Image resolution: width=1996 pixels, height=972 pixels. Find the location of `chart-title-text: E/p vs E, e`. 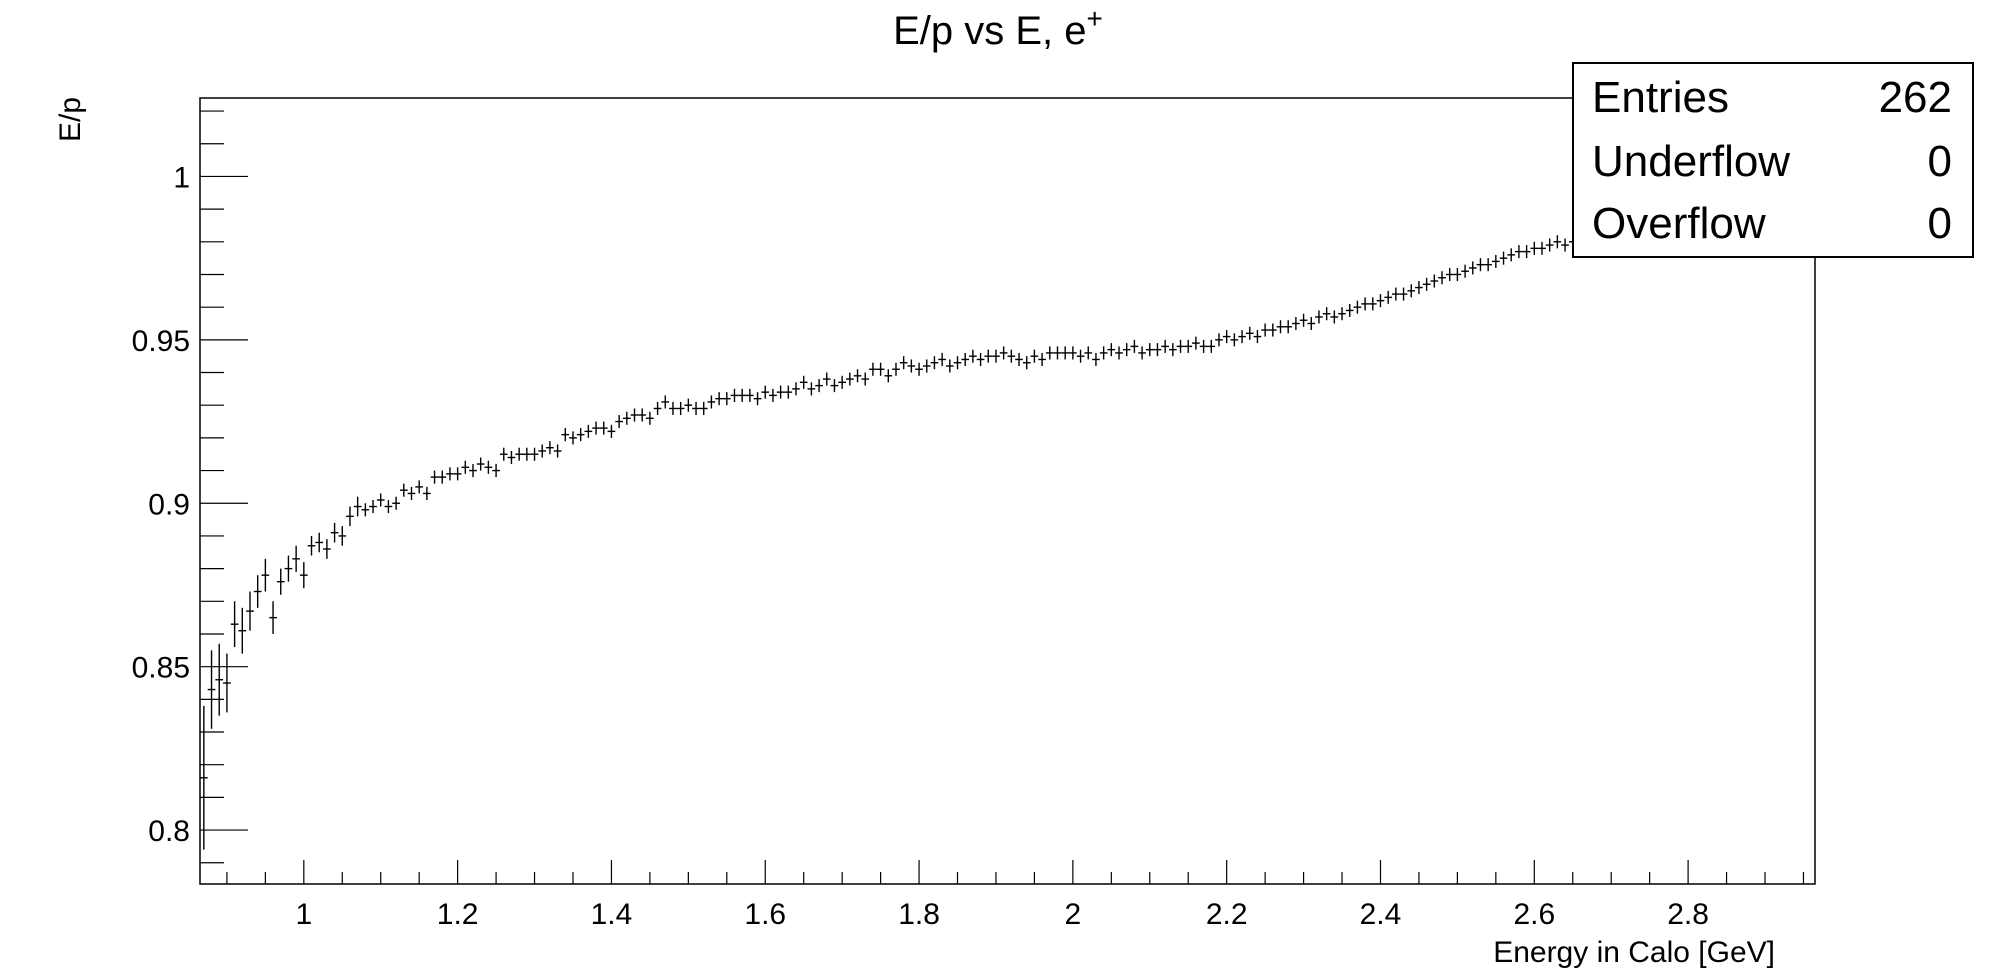

chart-title-text: E/p vs E, e is located at coordinates (989, 31).